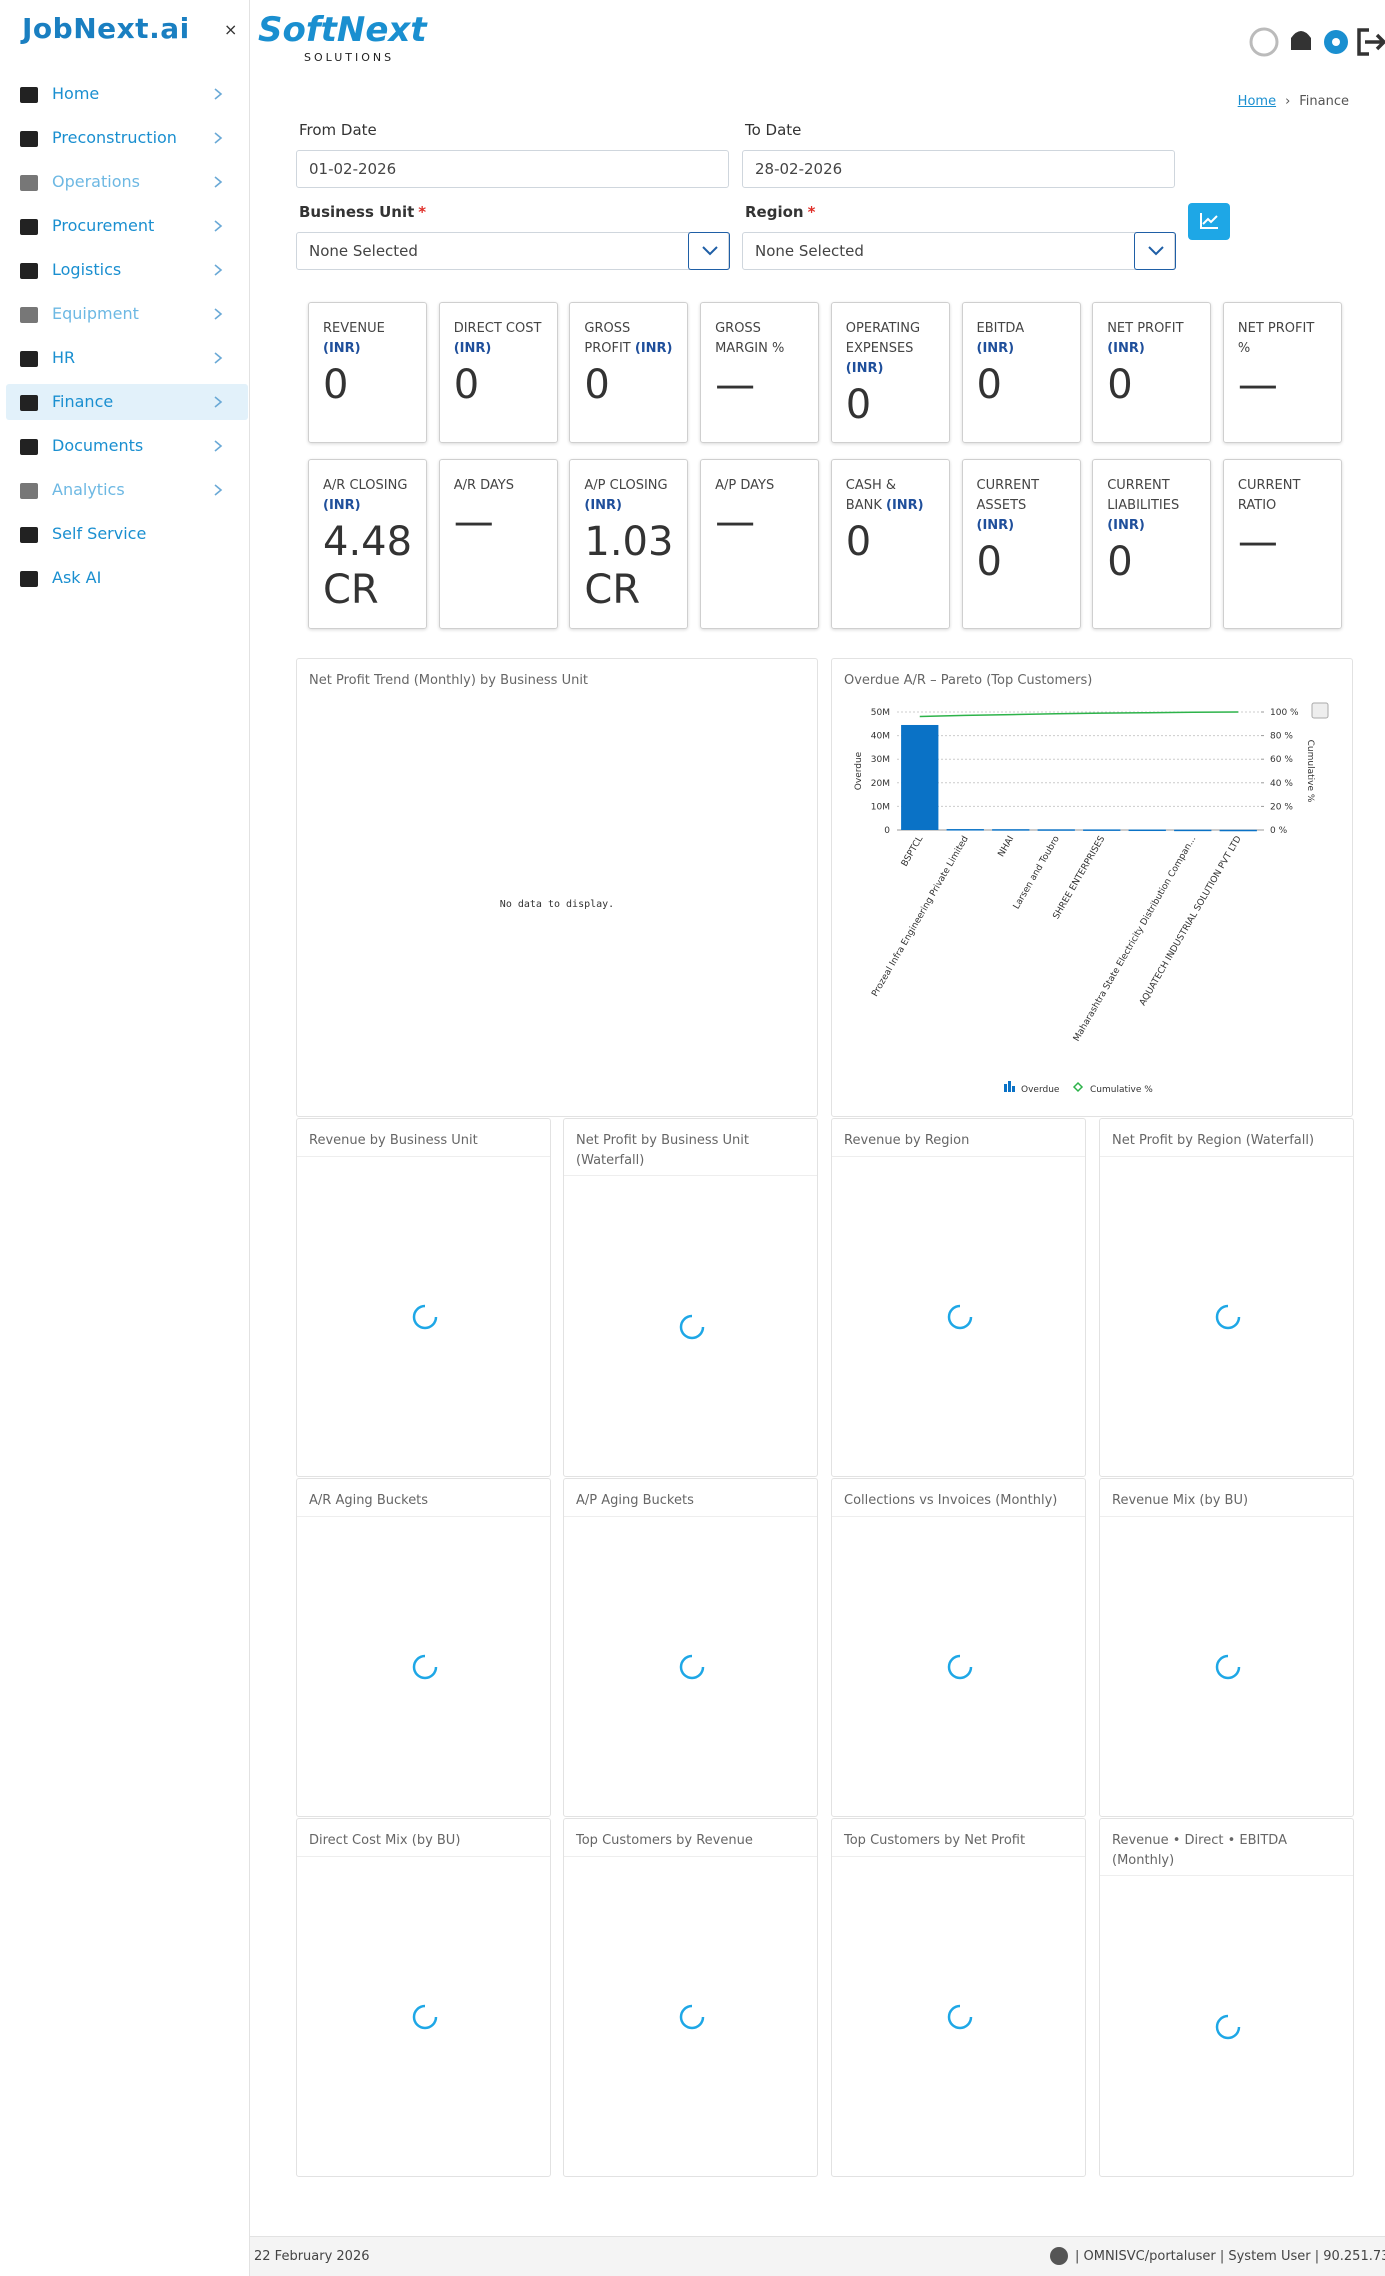 The height and width of the screenshot is (2276, 1385). I want to click on nav-label: Logistics, so click(87, 269).